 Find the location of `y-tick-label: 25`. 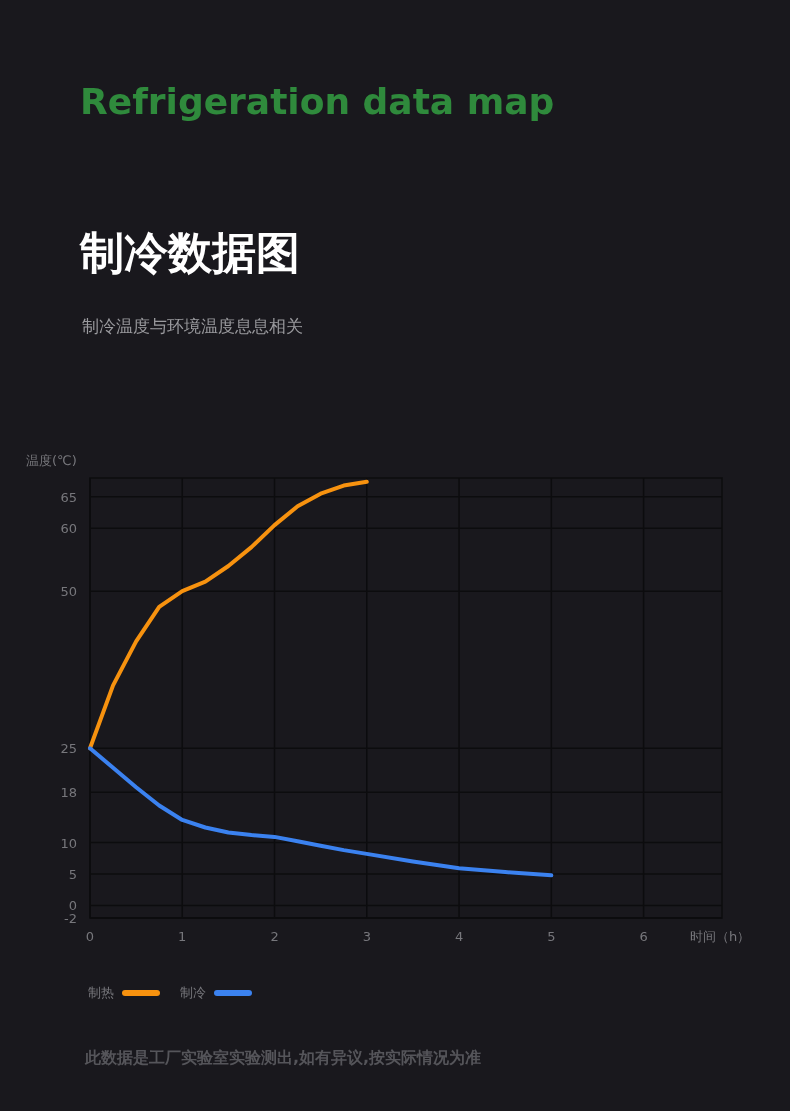

y-tick-label: 25 is located at coordinates (68, 749).